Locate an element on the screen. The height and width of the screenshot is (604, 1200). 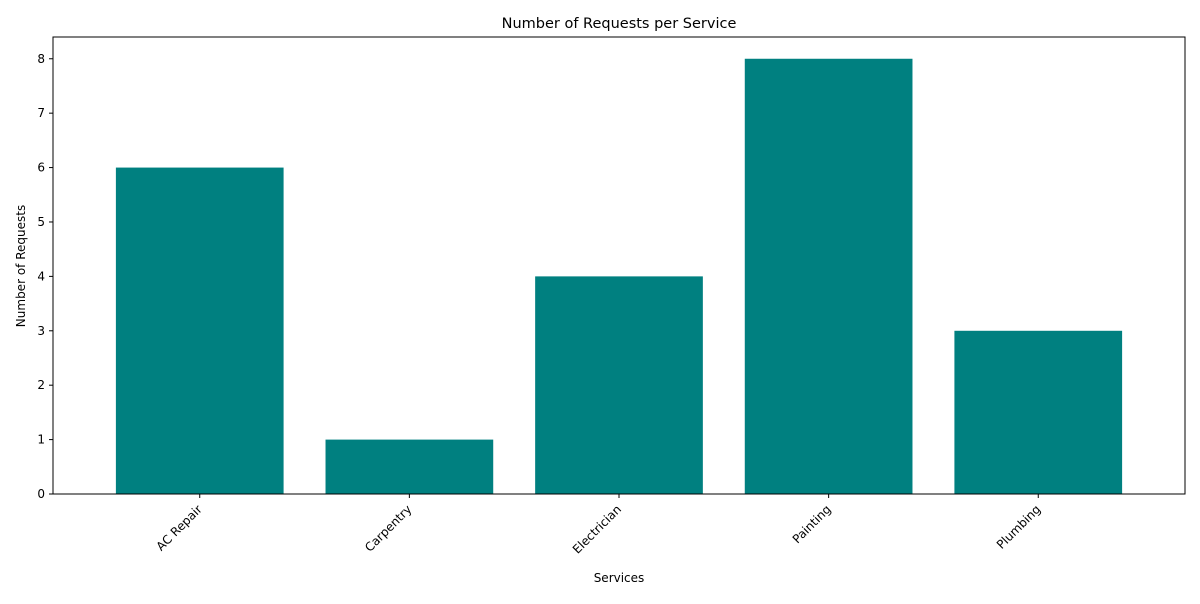
y-tick-label-7: 7 is located at coordinates (41, 113).